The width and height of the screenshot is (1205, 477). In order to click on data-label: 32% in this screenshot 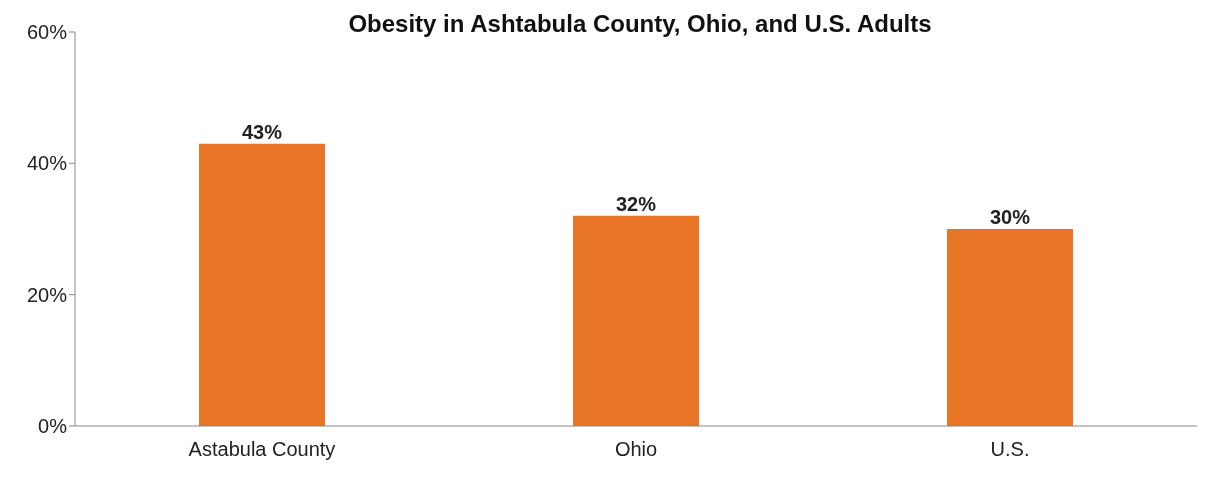, I will do `click(636, 203)`.